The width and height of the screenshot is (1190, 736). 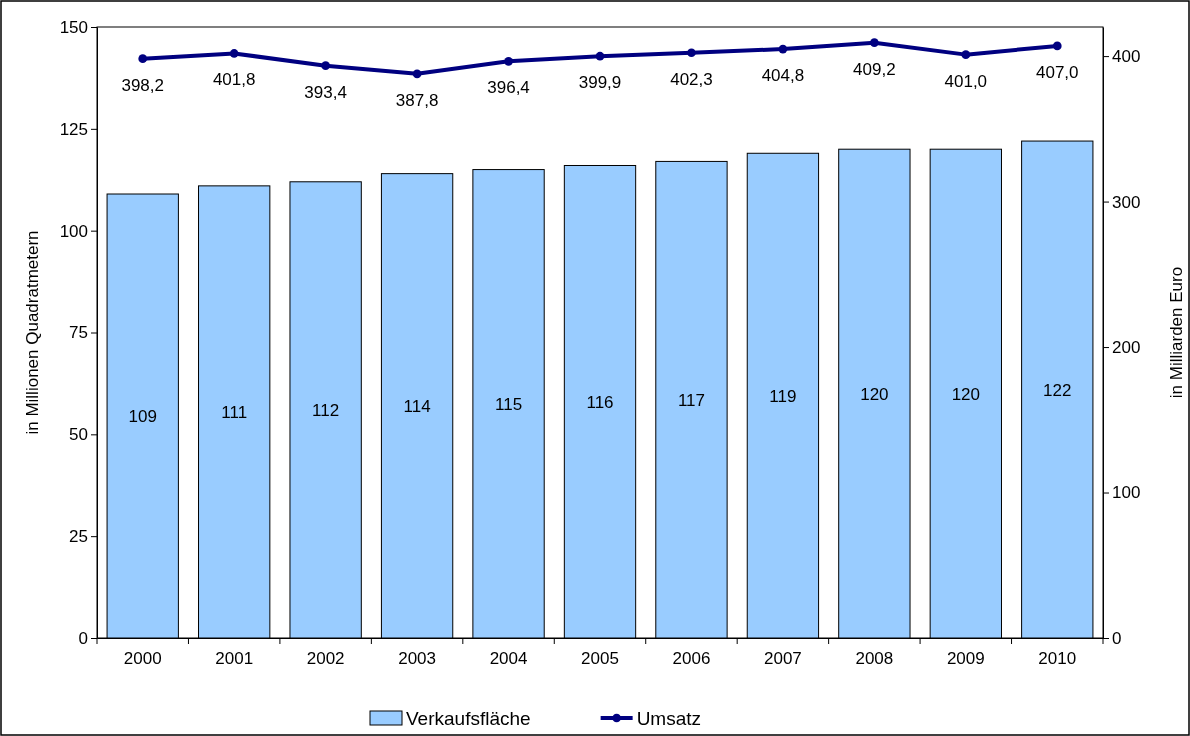 What do you see at coordinates (325, 92) in the screenshot?
I see `data-label: 393,4` at bounding box center [325, 92].